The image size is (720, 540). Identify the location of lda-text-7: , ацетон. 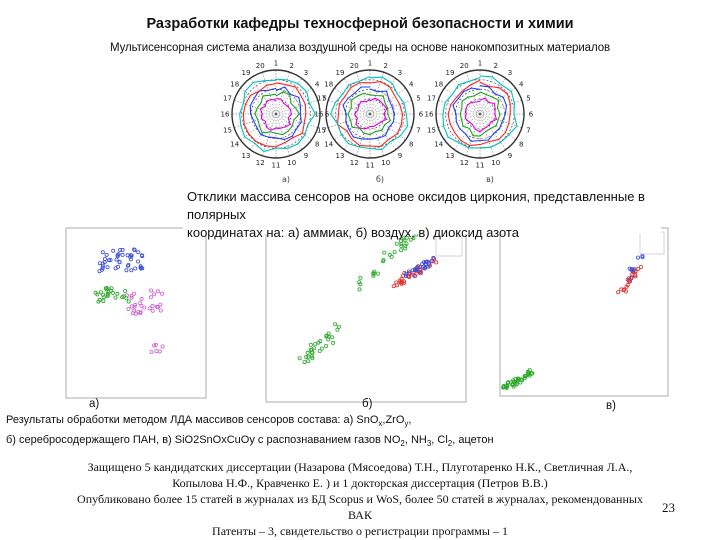
(473, 440).